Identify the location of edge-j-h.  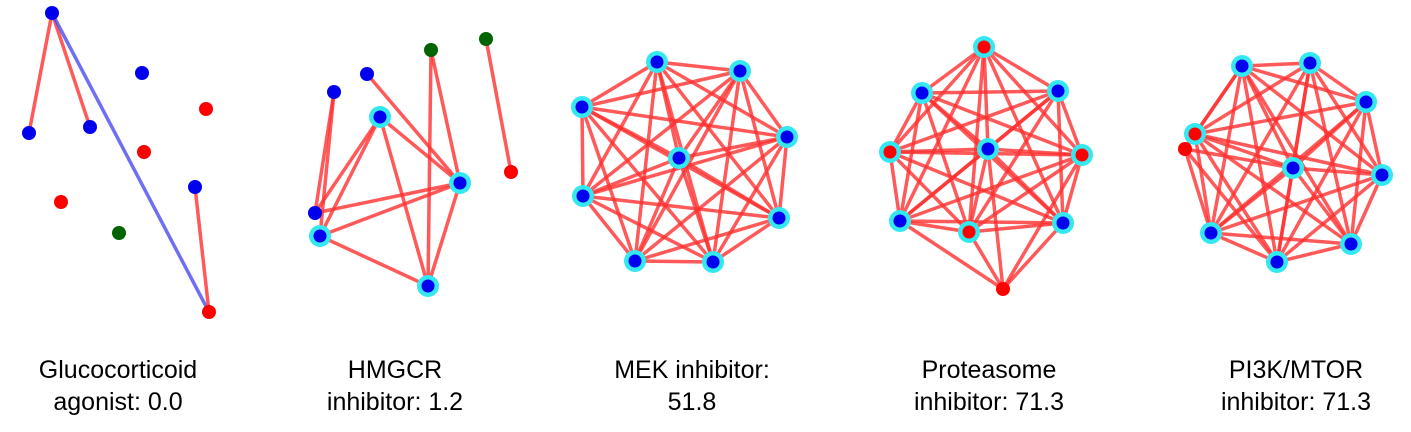
(986, 260).